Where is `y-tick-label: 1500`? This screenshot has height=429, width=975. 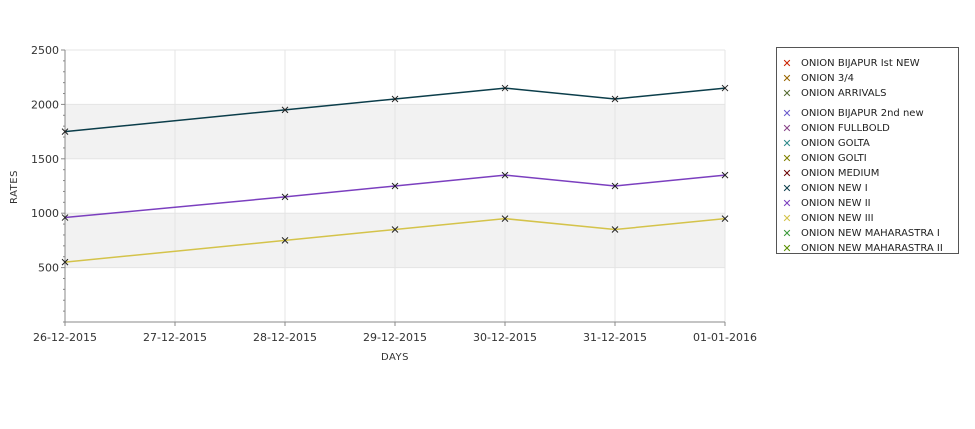 y-tick-label: 1500 is located at coordinates (45, 159).